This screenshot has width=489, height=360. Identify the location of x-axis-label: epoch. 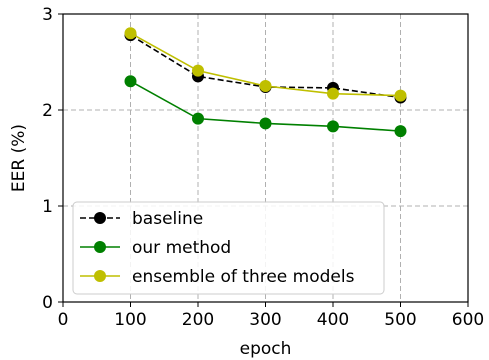
(266, 349).